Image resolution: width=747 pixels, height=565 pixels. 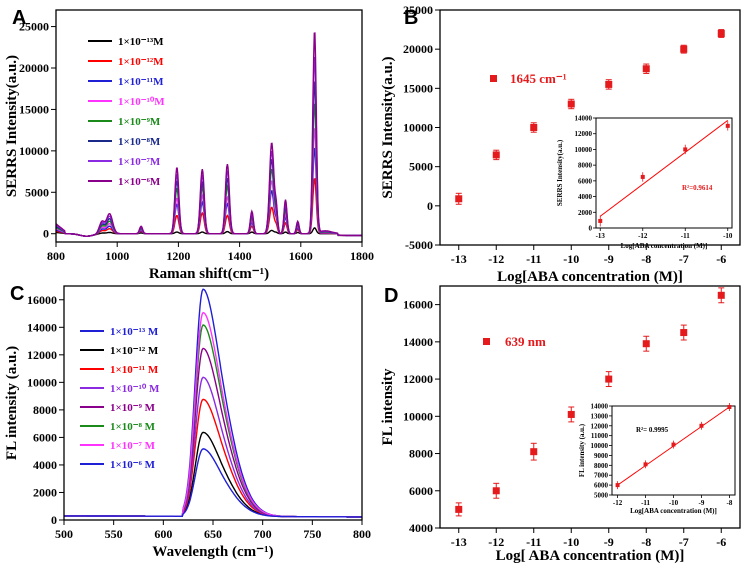 What do you see at coordinates (459, 259) in the screenshot?
I see `x-tick-label: -13` at bounding box center [459, 259].